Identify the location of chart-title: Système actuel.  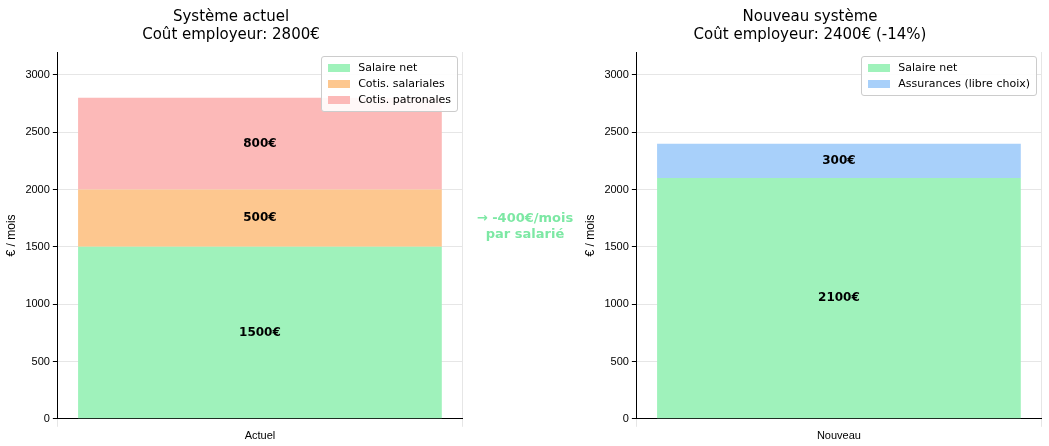
(231, 15).